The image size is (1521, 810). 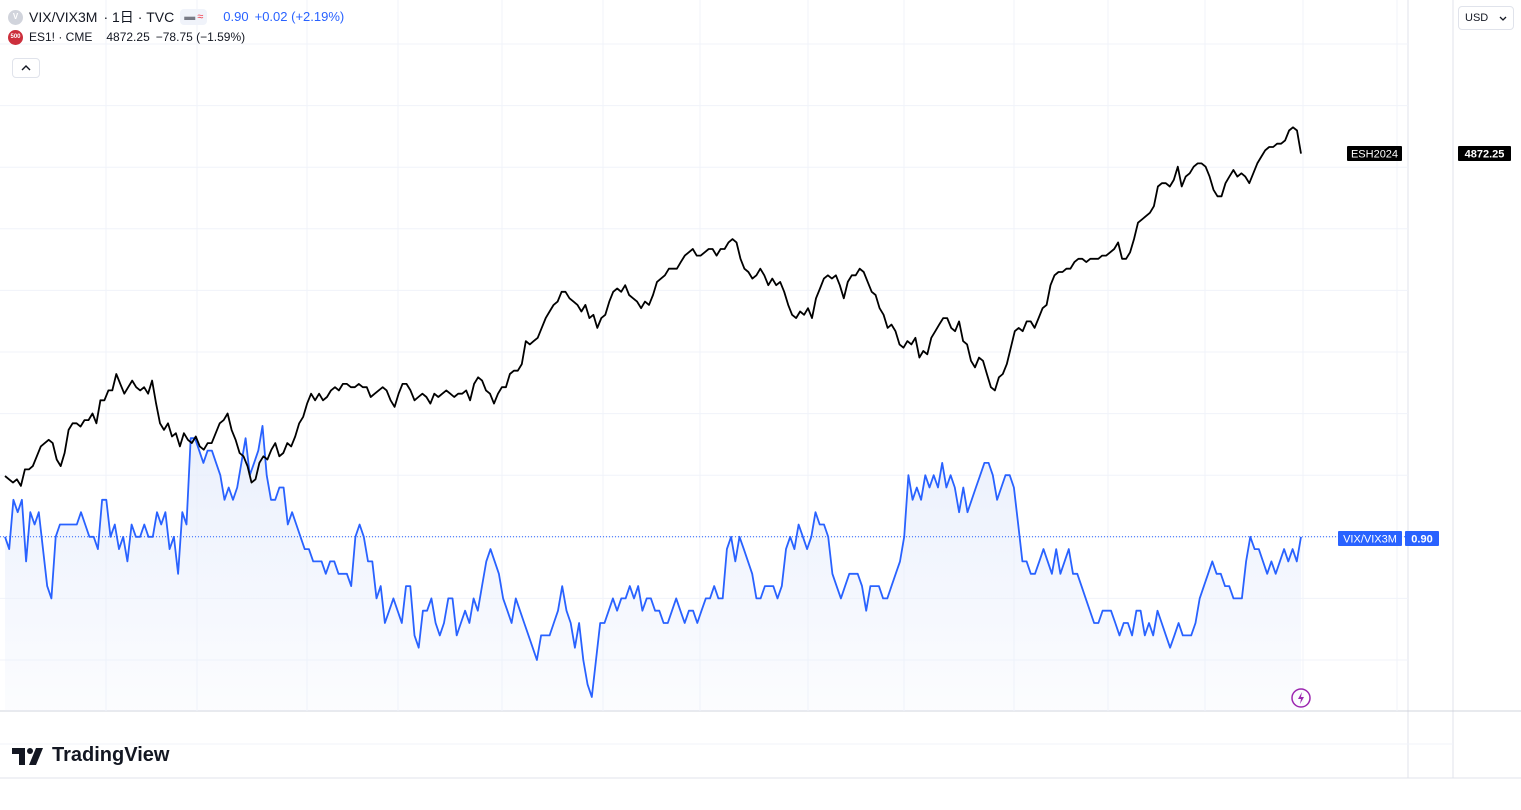 I want to click on legend-overlay-row: 500 ES1! · CME 4872.25 −78.75 (−1.59%), so click(x=176, y=37).